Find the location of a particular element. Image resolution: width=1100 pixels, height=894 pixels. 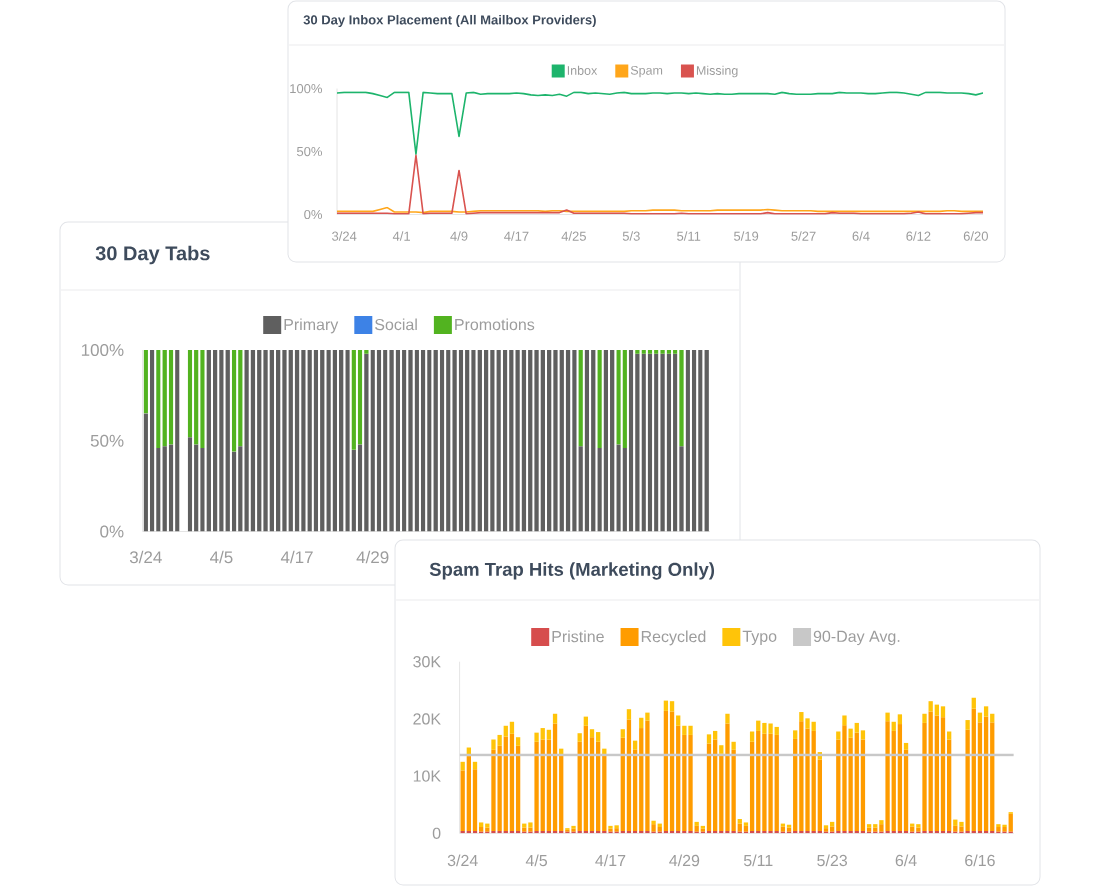

x-tick-label: 6/16 is located at coordinates (980, 860).